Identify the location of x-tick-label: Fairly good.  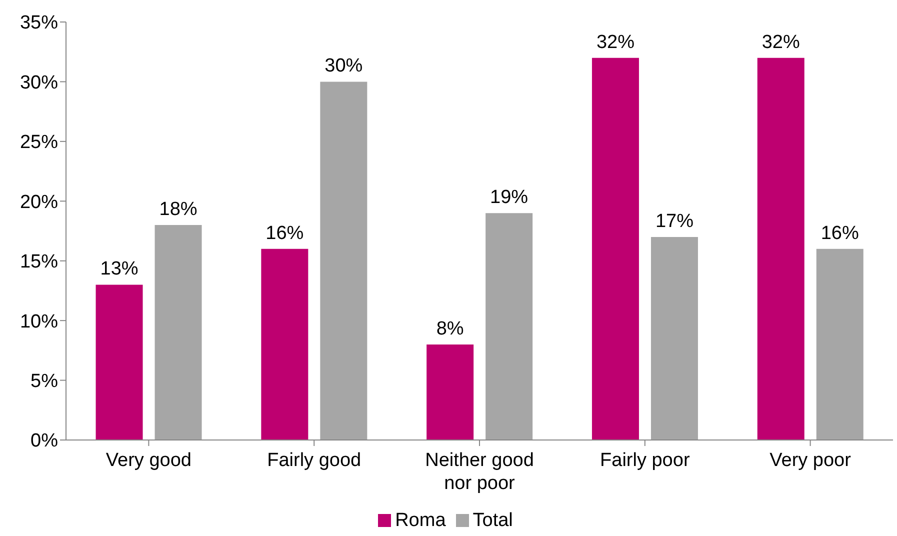
(314, 460).